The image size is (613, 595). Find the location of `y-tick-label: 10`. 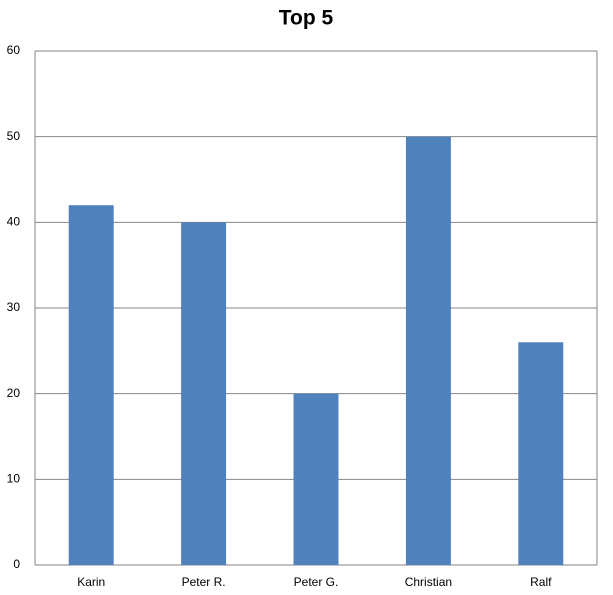

y-tick-label: 10 is located at coordinates (14, 479).